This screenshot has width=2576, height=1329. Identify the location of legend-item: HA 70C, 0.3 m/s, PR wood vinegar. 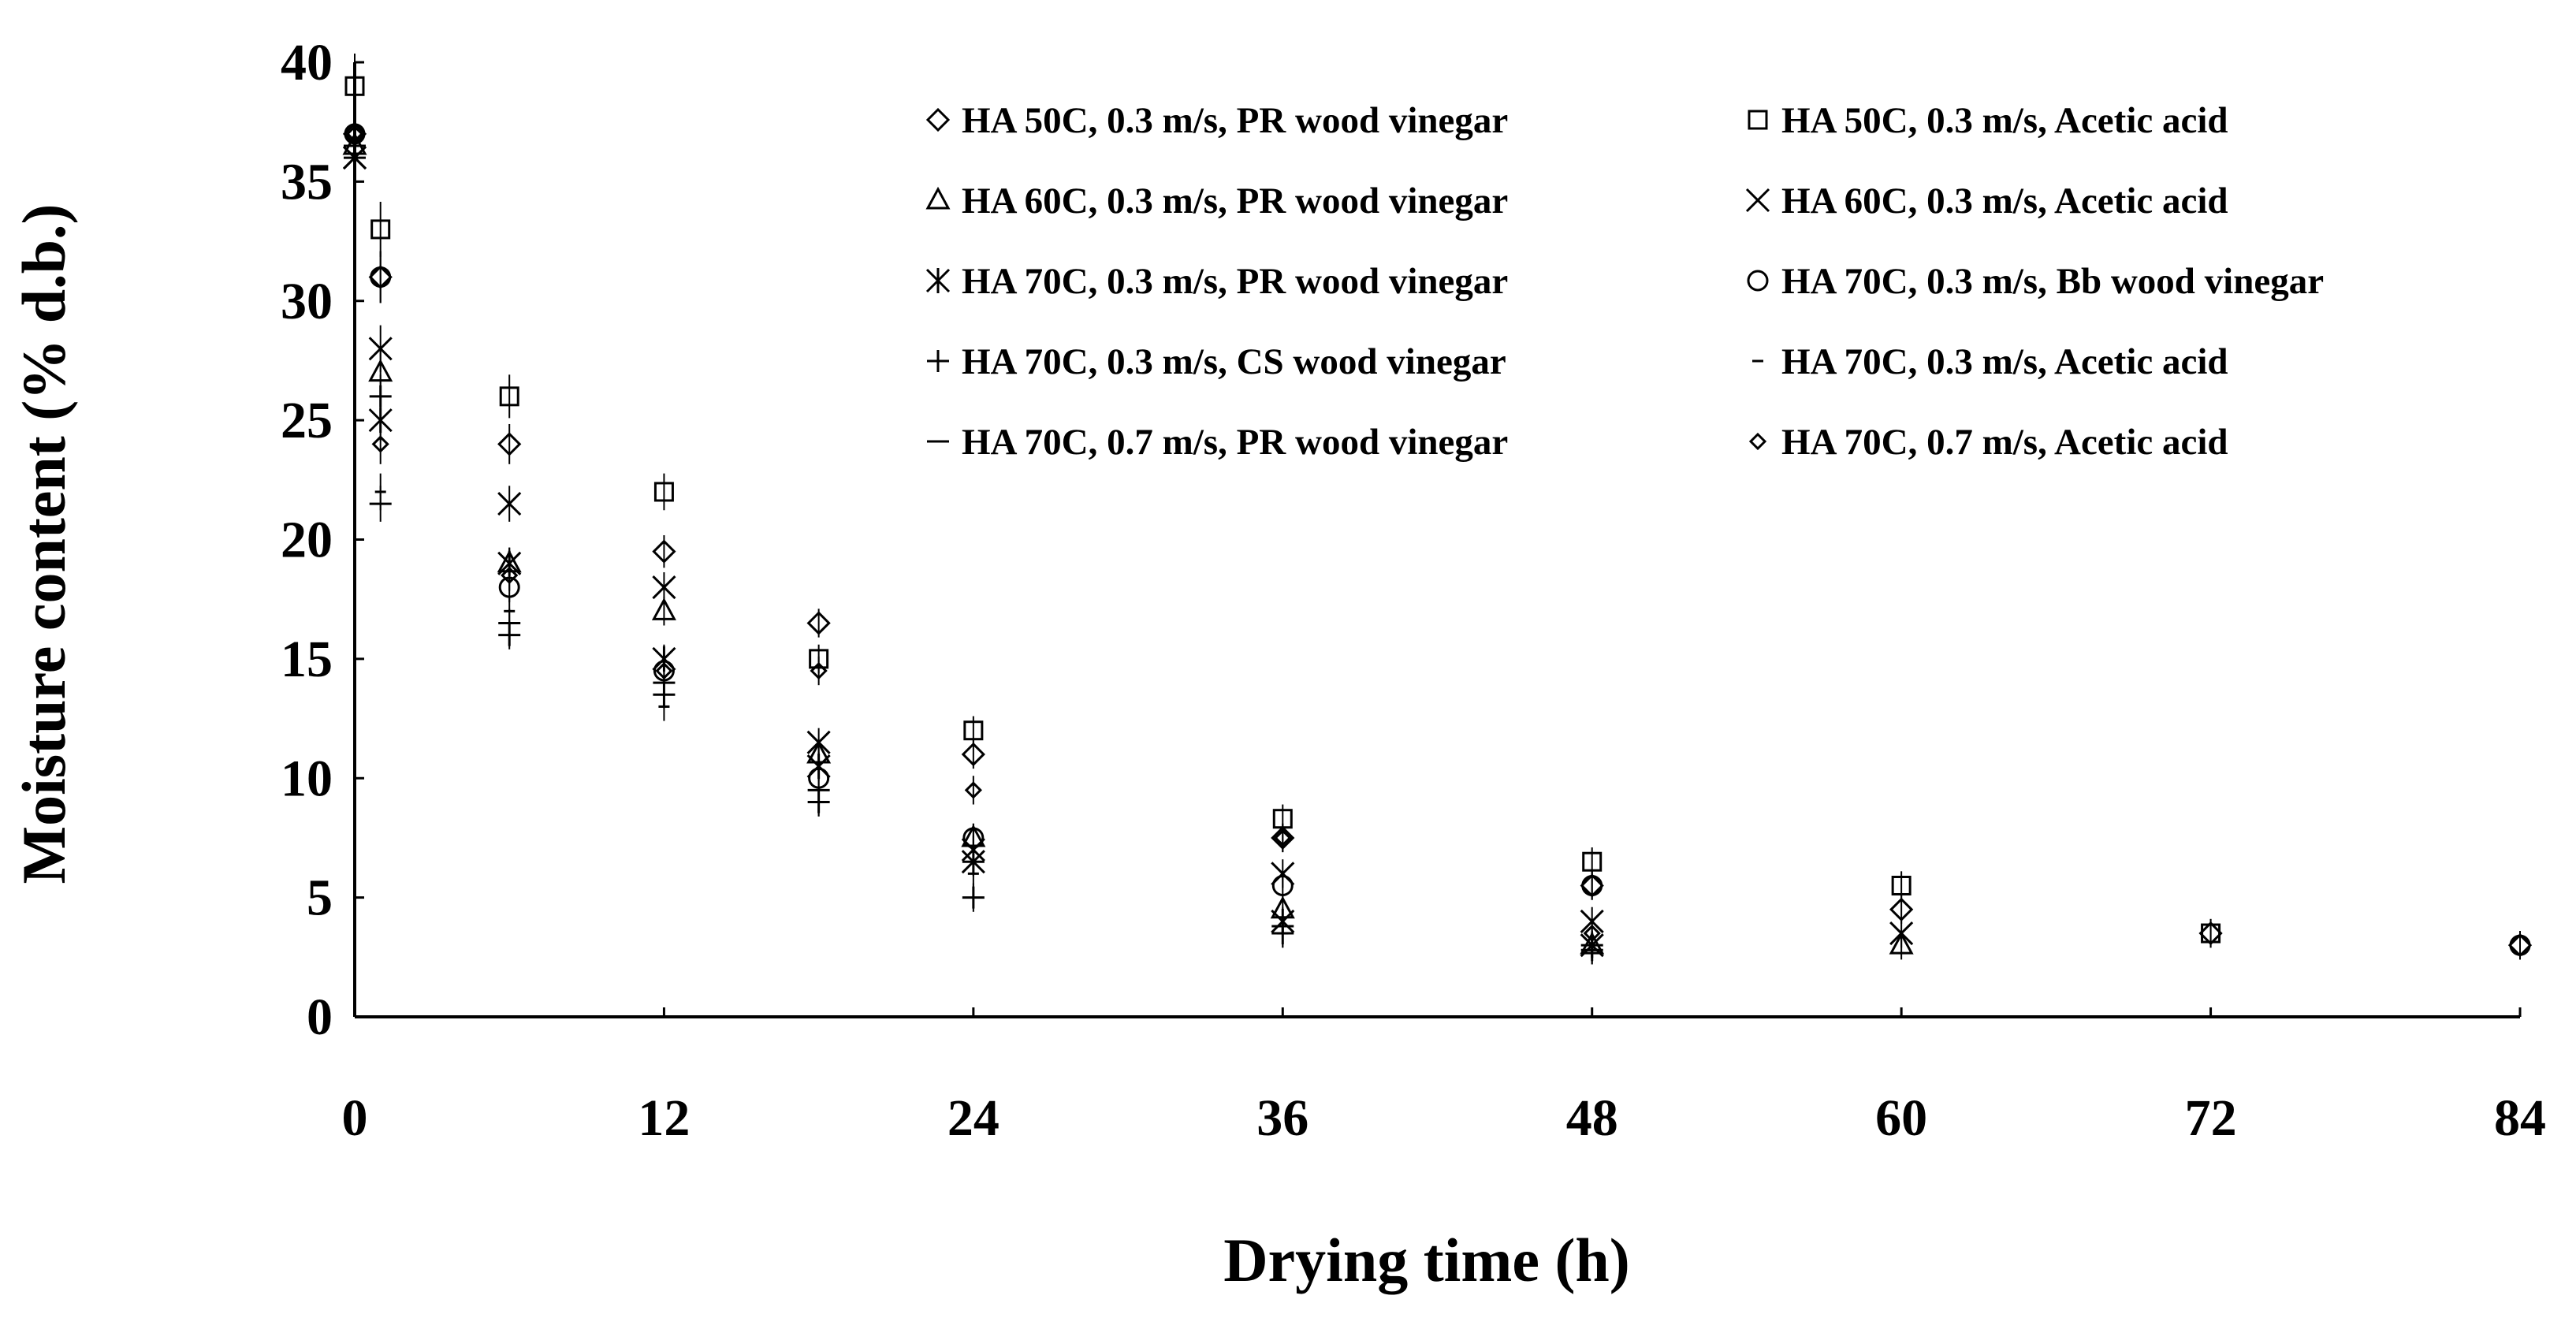
(1216, 281).